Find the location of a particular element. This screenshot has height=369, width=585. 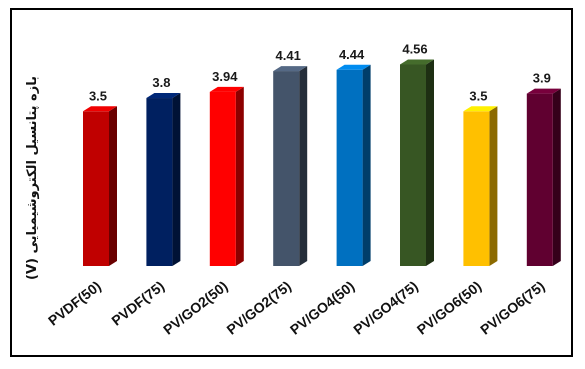

category-label: PV/GO6(50) is located at coordinates (449, 308).